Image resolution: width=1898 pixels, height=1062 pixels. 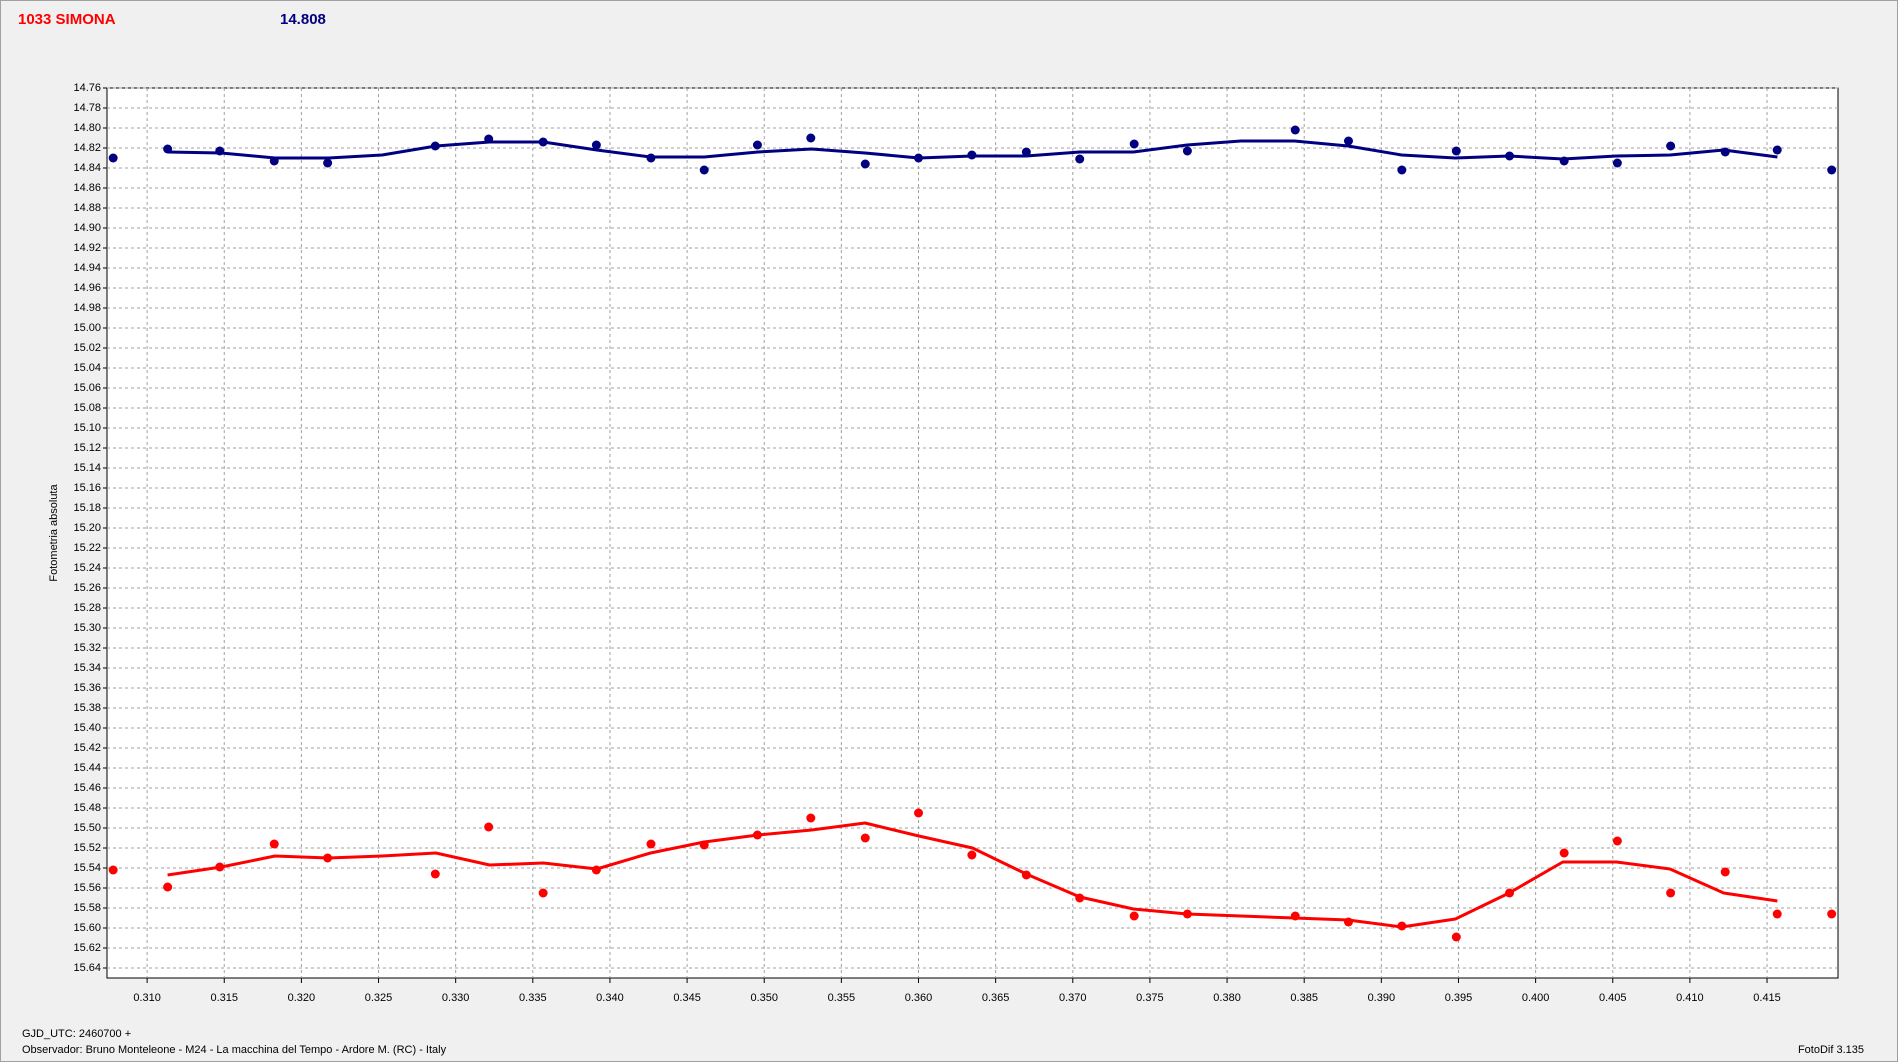 I want to click on x-tick-label: 0.335, so click(x=533, y=998).